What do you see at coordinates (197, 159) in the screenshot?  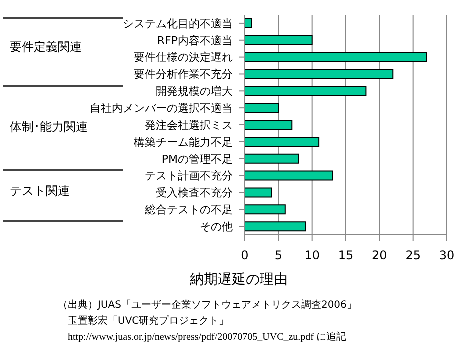 I see `y-tick-label: PMの管理不足` at bounding box center [197, 159].